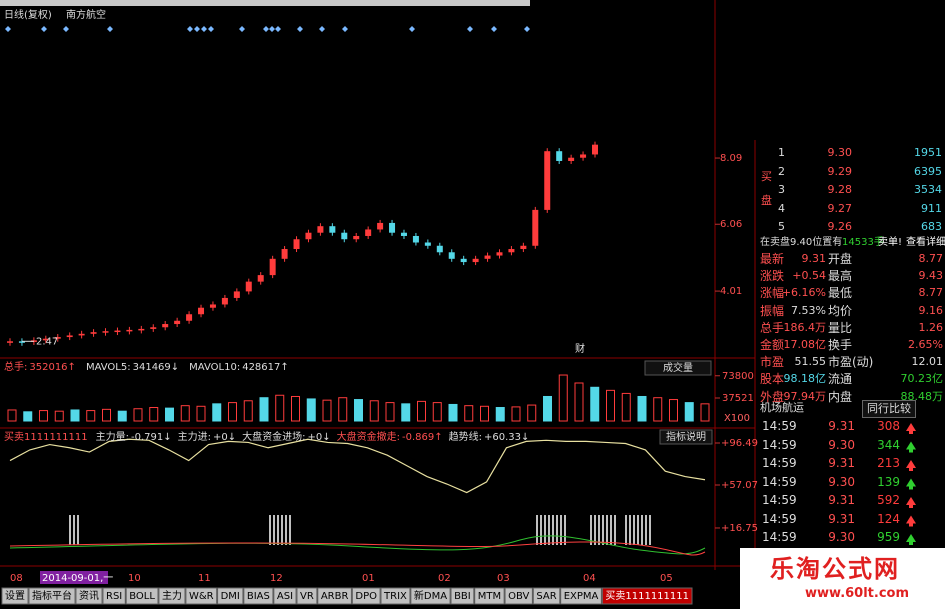  What do you see at coordinates (77, 578) in the screenshot?
I see `x-tick-label: 2014-09-01,一` at bounding box center [77, 578].